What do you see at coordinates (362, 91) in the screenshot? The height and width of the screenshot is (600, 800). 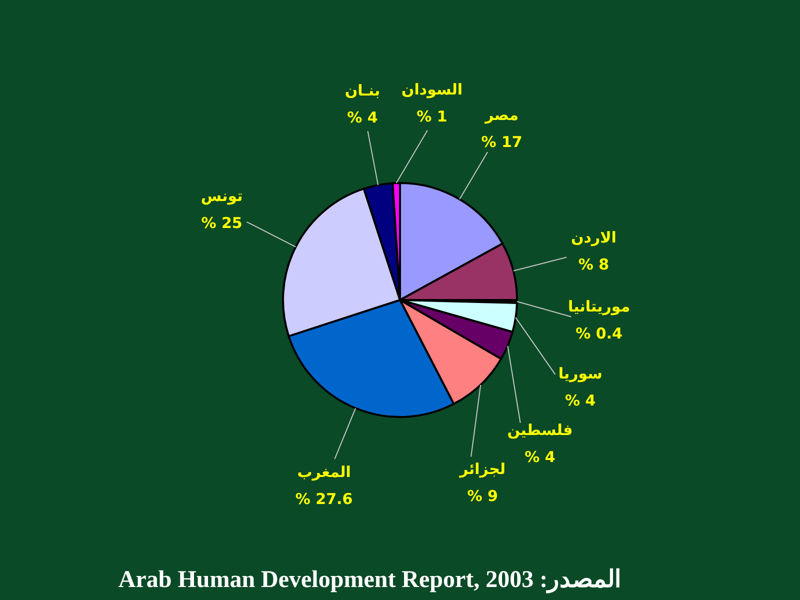 I see `slice-label: بنـان` at bounding box center [362, 91].